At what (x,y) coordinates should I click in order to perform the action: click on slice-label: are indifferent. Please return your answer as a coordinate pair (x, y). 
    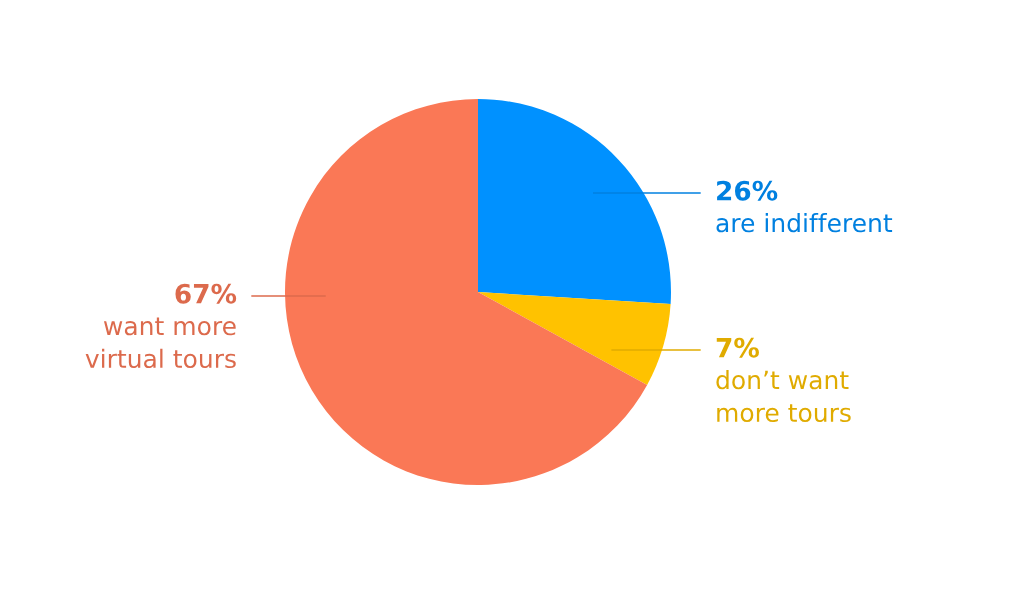
    Looking at the image, I should click on (804, 223).